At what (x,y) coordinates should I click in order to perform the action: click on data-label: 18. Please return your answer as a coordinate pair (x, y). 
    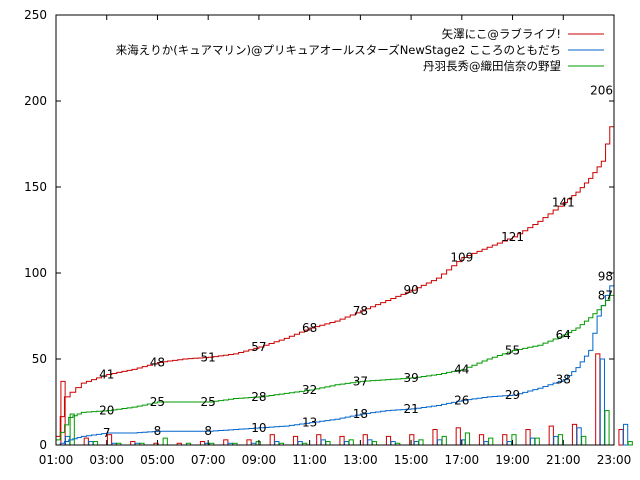
    Looking at the image, I should click on (360, 414).